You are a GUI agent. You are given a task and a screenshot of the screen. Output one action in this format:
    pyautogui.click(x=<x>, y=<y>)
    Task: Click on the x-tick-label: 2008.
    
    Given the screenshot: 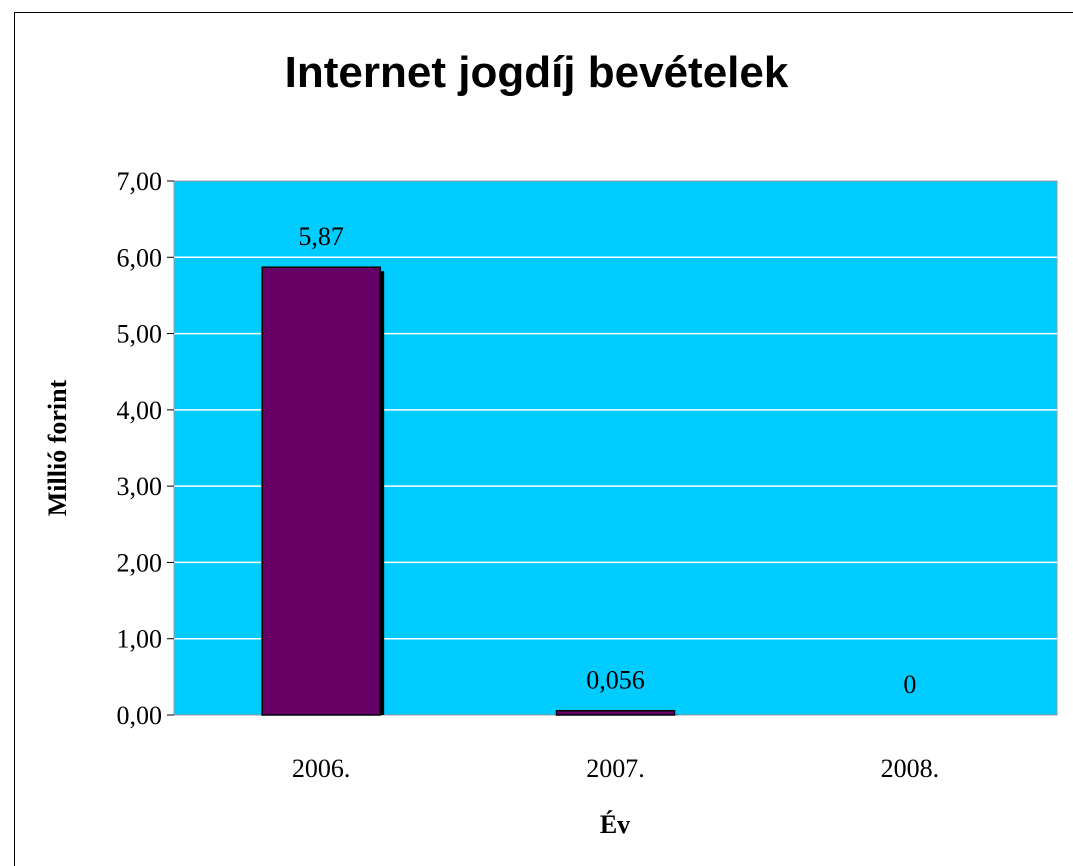 What is the action you would take?
    pyautogui.click(x=910, y=768)
    